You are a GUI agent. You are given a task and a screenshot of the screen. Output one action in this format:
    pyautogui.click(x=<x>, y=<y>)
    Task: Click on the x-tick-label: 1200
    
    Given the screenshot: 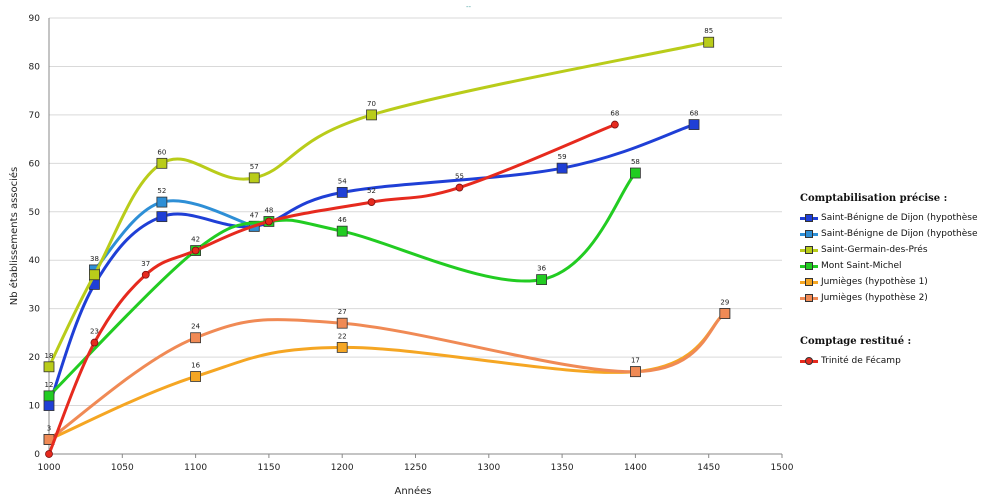 What is the action you would take?
    pyautogui.click(x=342, y=468)
    